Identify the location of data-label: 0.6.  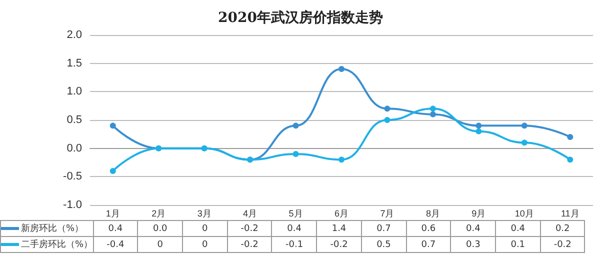
(428, 228).